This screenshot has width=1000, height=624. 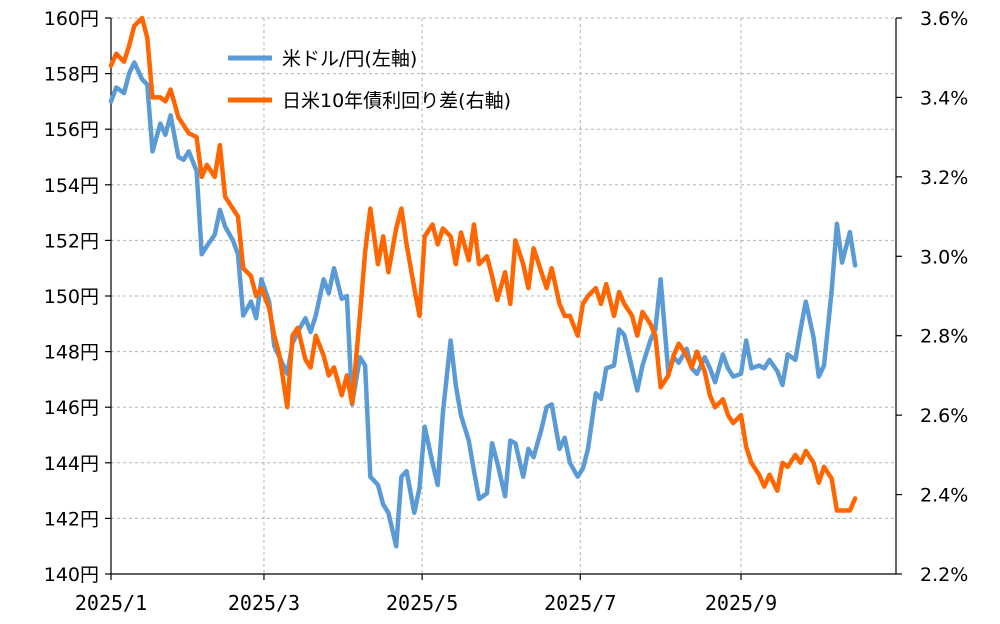 I want to click on left-tick-label: 160円, so click(x=71, y=19).